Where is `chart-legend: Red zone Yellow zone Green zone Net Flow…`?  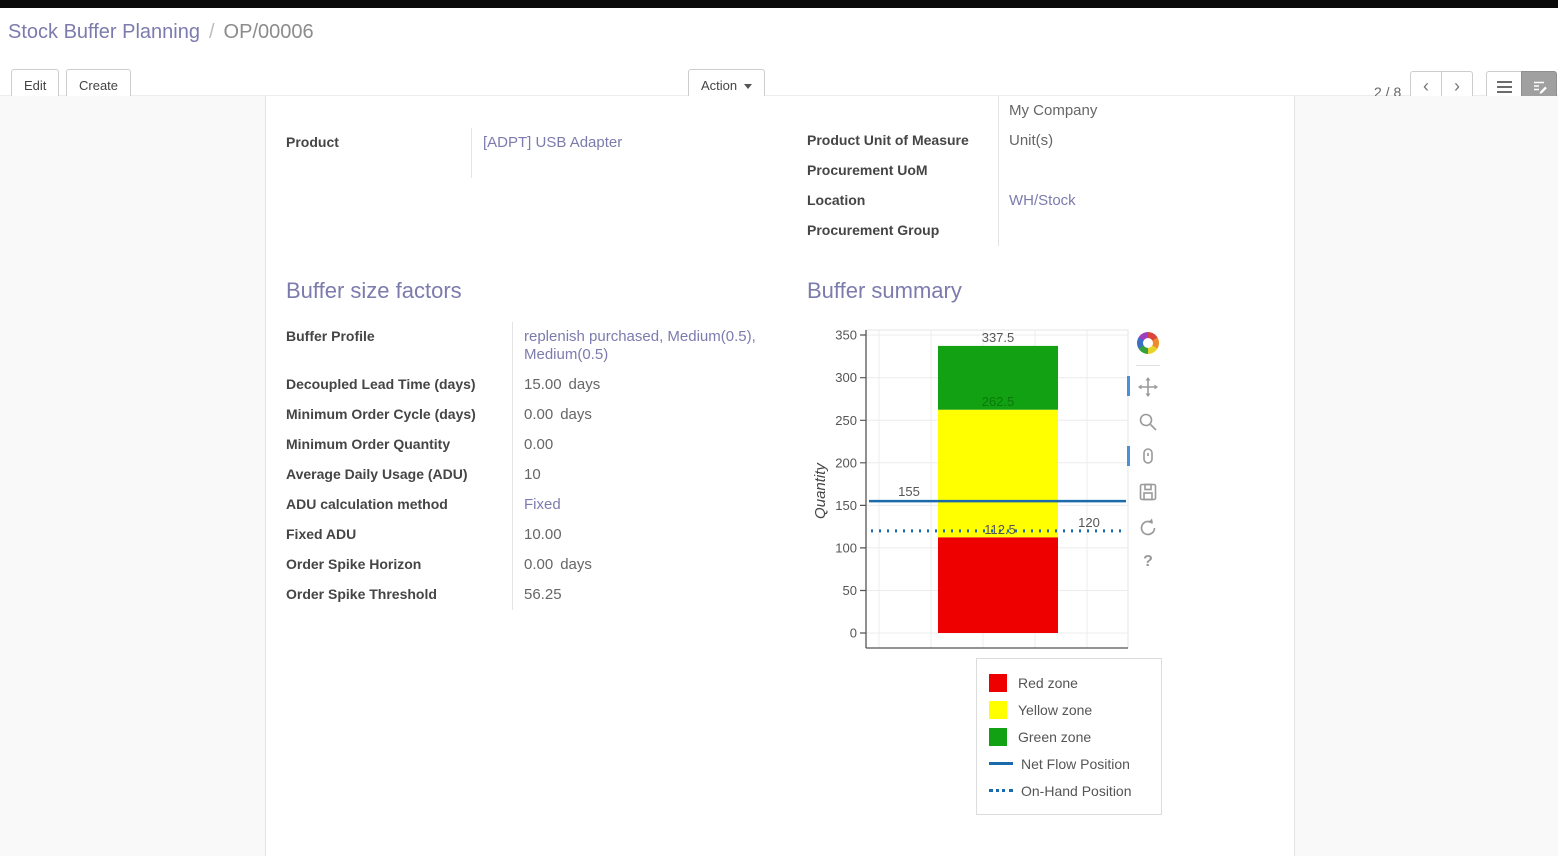
chart-legend: Red zone Yellow zone Green zone Net Flow… is located at coordinates (1069, 736).